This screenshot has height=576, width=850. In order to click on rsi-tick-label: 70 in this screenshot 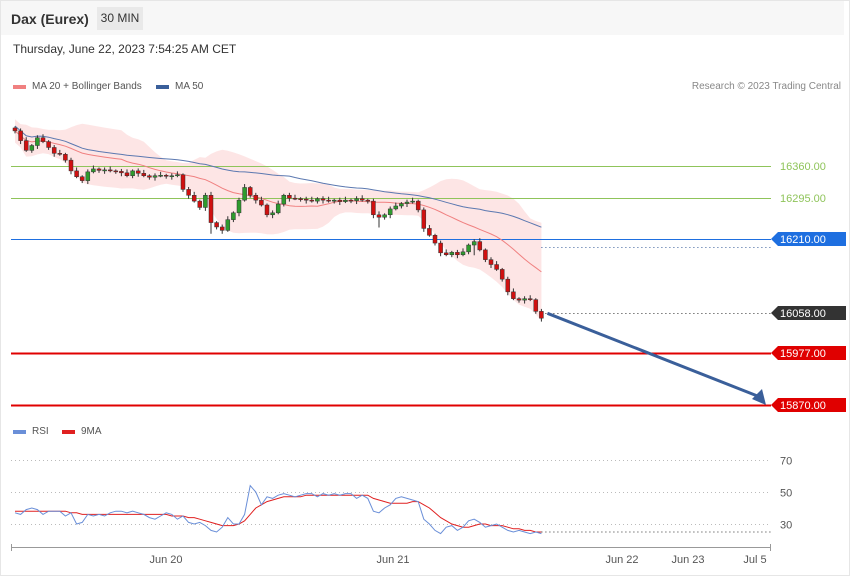, I will do `click(786, 462)`.